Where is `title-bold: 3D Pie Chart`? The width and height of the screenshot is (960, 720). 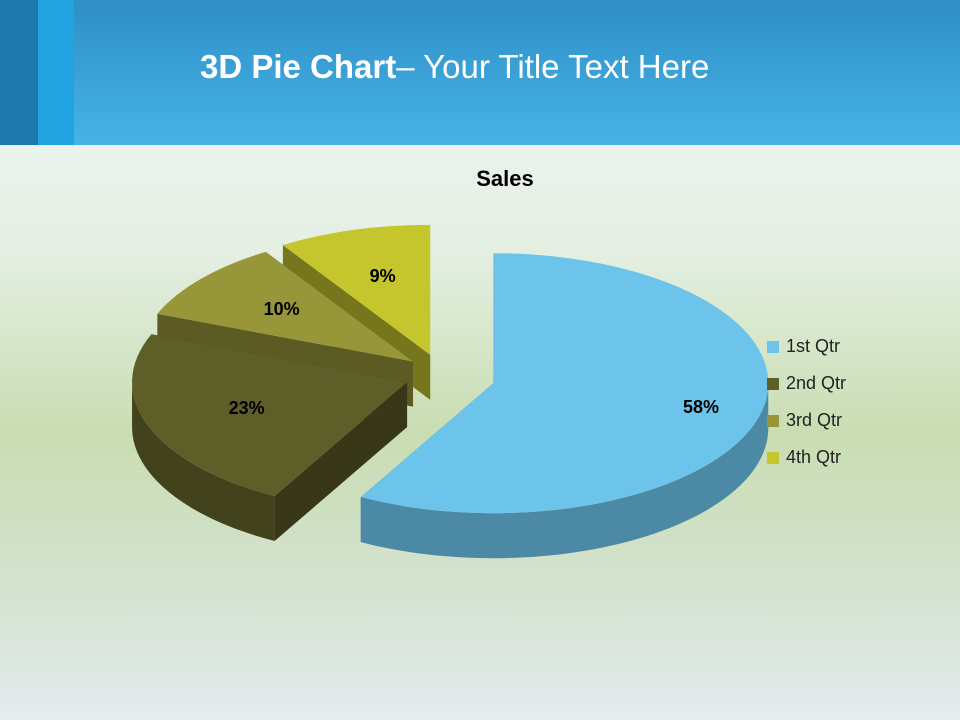
title-bold: 3D Pie Chart is located at coordinates (298, 66).